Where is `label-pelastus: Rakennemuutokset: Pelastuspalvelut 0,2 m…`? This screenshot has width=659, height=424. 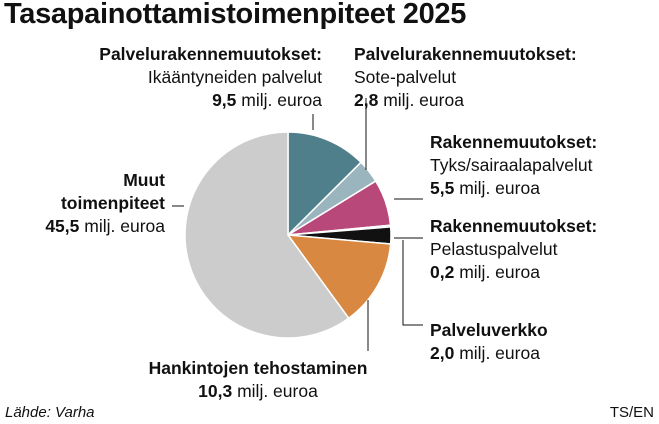 label-pelastus: Rakennemuutokset: Pelastuspalvelut 0,2 m… is located at coordinates (513, 249).